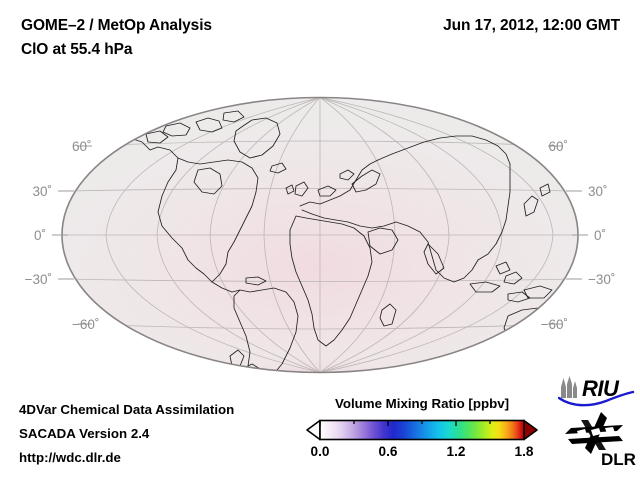 The height and width of the screenshot is (480, 640). I want to click on lat-label-right-30: 30˚, so click(598, 191).